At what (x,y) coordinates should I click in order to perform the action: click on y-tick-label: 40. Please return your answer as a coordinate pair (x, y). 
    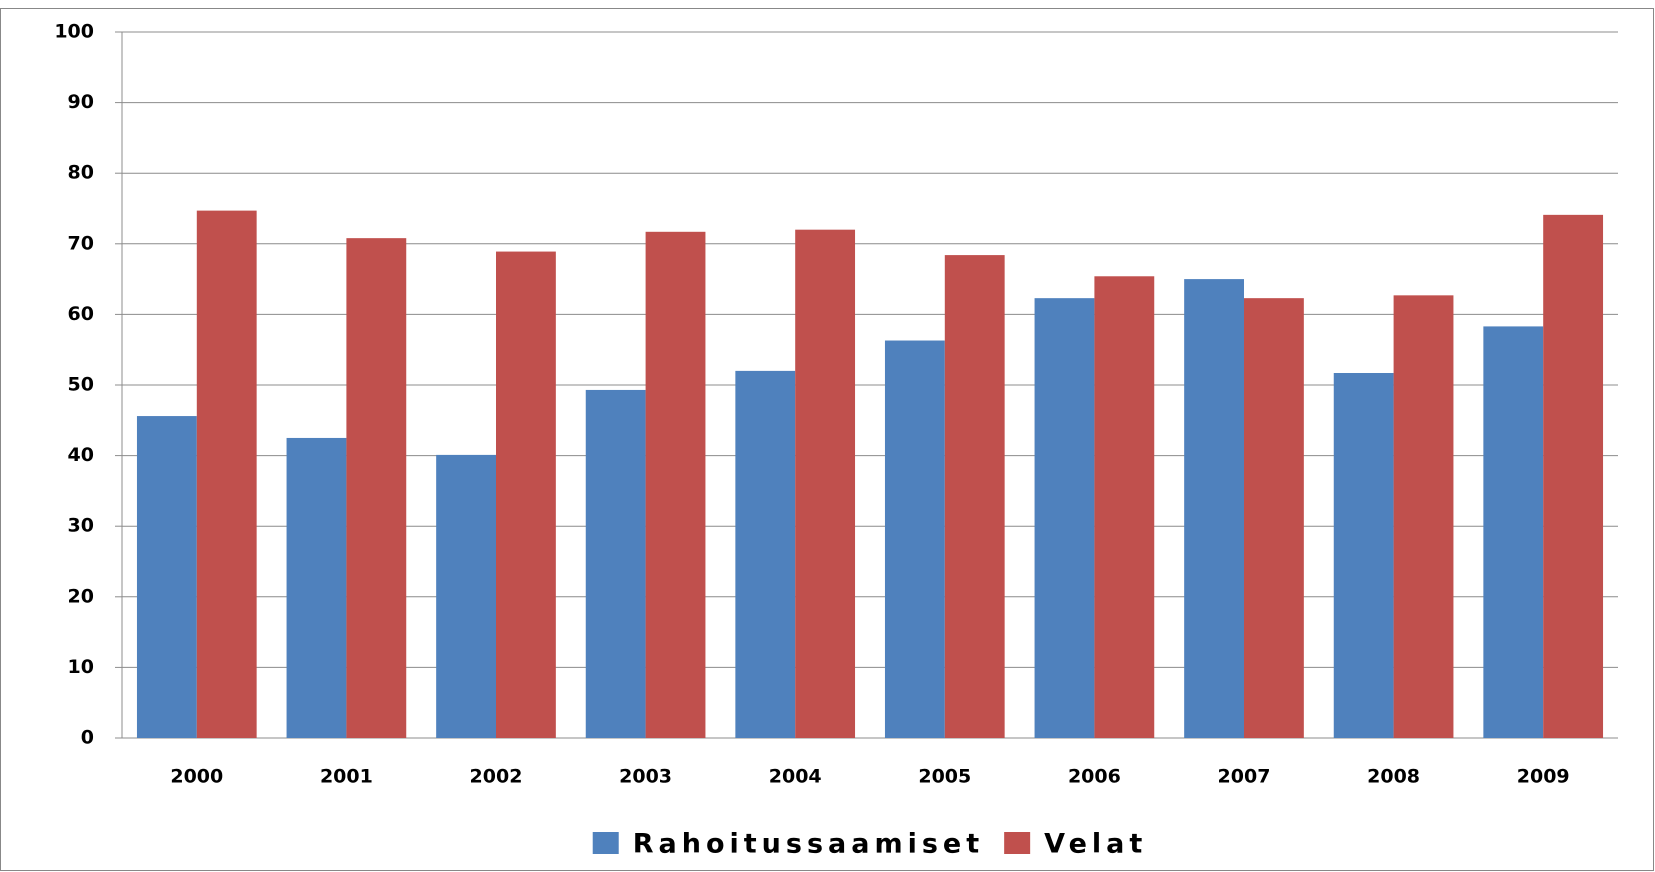
    Looking at the image, I should click on (81, 455).